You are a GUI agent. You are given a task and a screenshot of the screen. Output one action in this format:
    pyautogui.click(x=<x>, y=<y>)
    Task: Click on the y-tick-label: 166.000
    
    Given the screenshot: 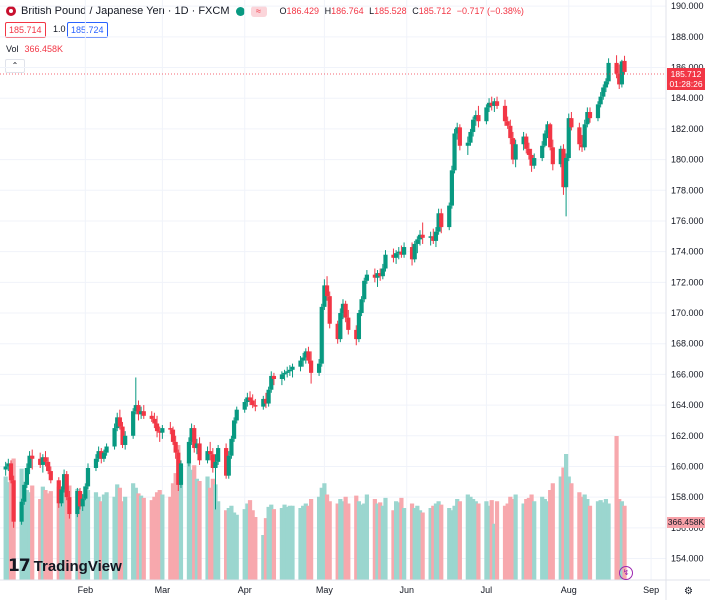 What is the action you would take?
    pyautogui.click(x=687, y=374)
    